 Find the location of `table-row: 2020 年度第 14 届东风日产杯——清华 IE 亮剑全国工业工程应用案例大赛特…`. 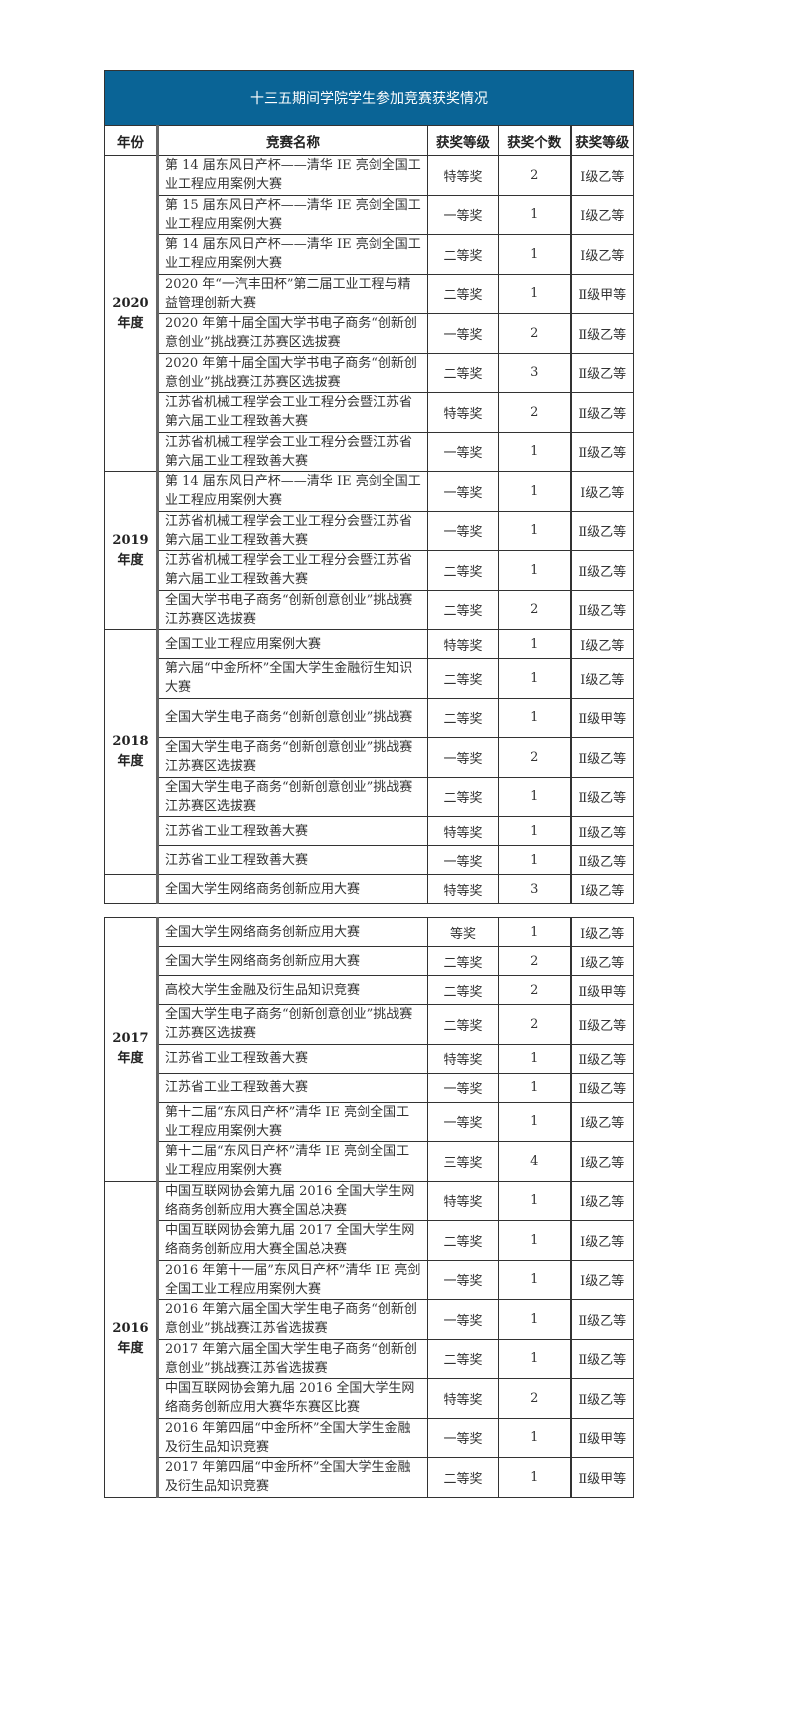

table-row: 2020 年度第 14 届东风日产杯——清华 IE 亮剑全国工业工程应用案例大赛特… is located at coordinates (369, 313).